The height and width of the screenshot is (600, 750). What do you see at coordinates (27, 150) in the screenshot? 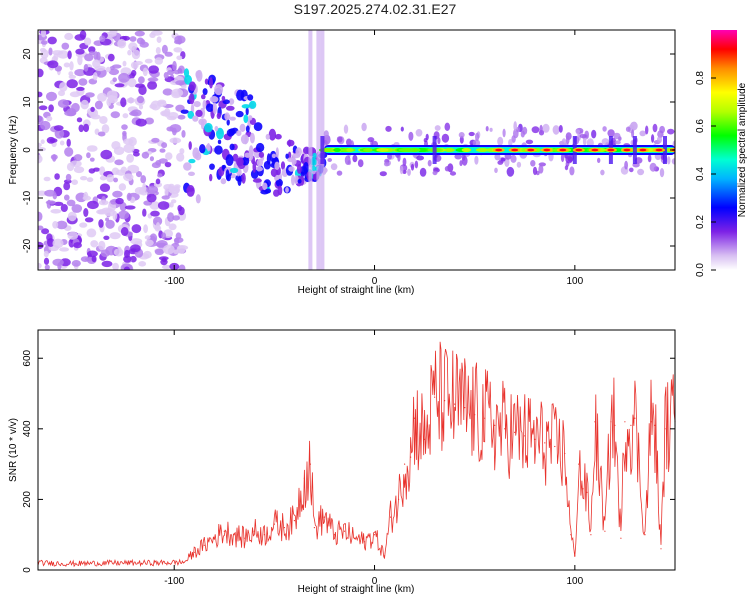
I see `y-tick-label: 0` at bounding box center [27, 150].